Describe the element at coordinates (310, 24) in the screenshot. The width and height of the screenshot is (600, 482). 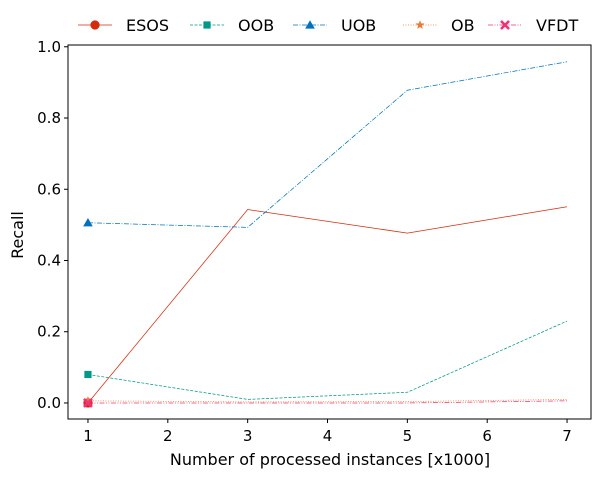
I see `legend-marker-uob` at that location.